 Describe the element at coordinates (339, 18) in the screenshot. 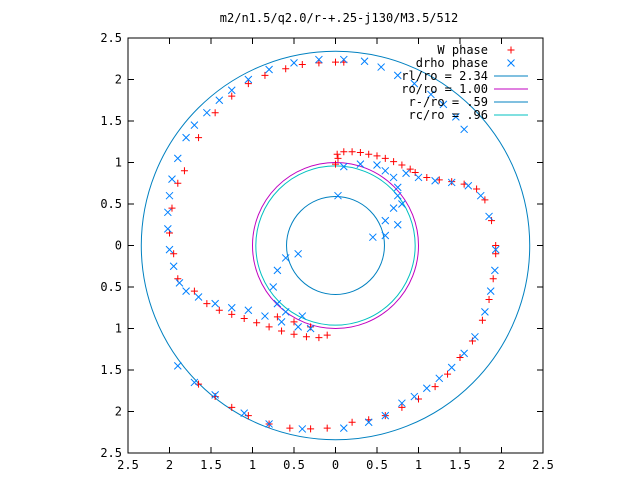

I see `chart-title: m2/n1.5/q2.0/r-+.25-j130/M3.5/512` at that location.